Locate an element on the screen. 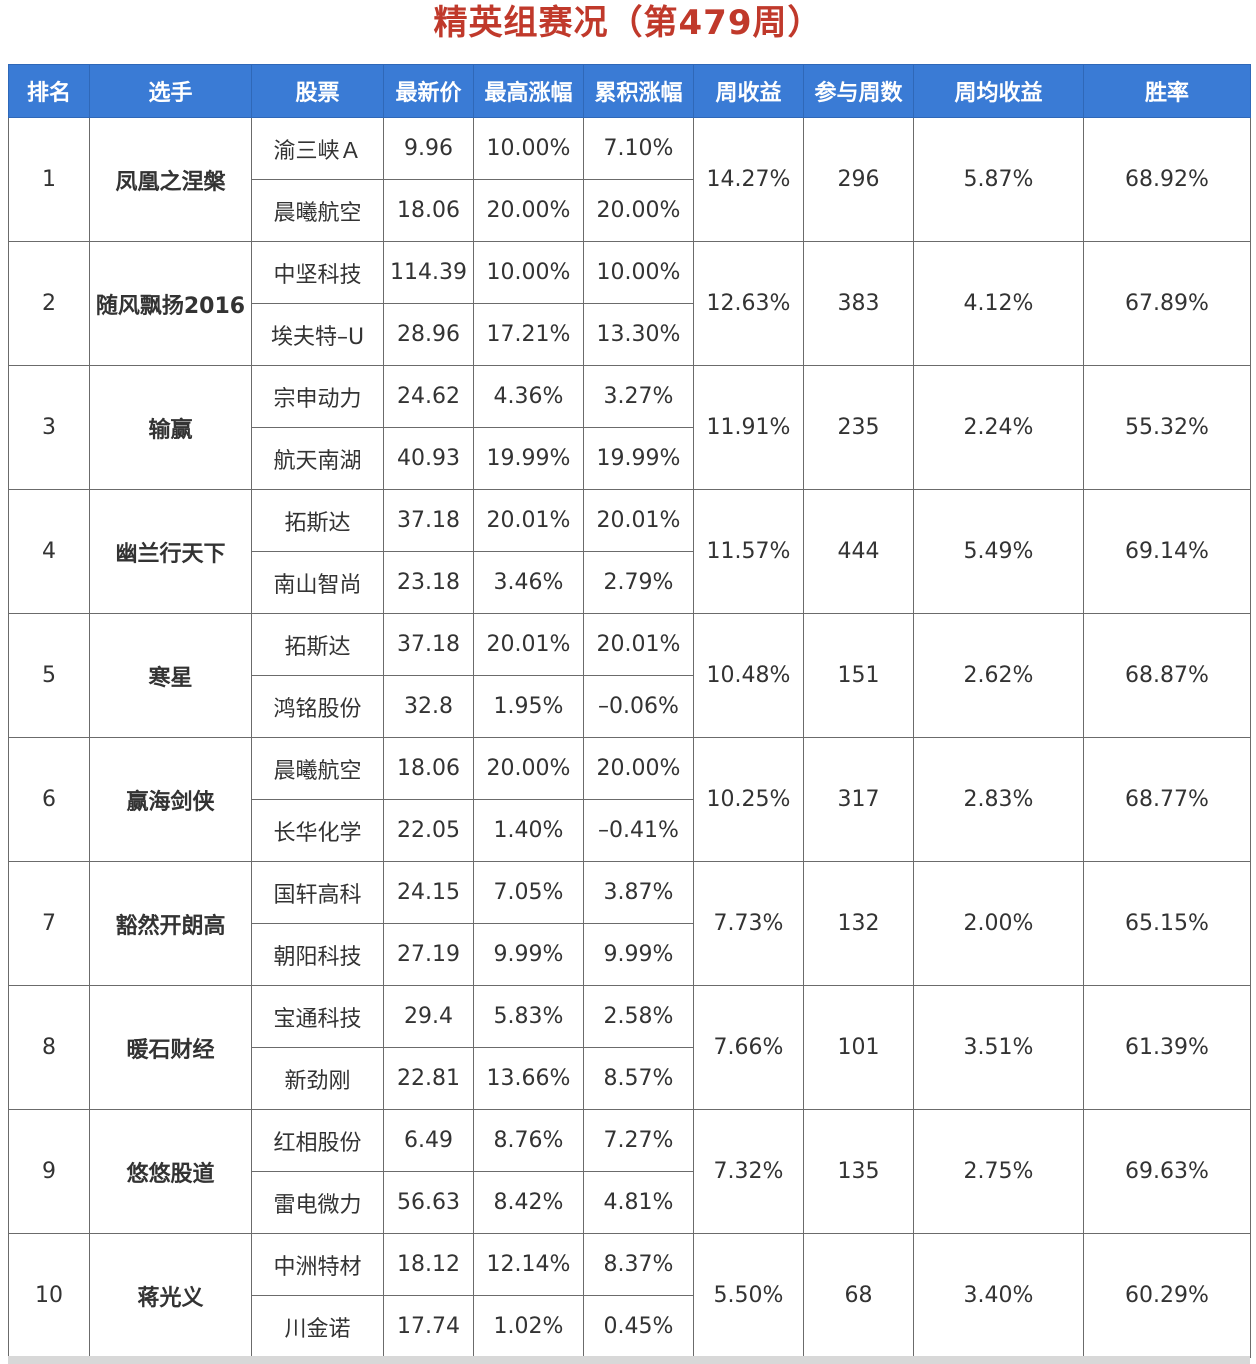 This screenshot has width=1256, height=1364. rank-cell: 6 is located at coordinates (49, 799).